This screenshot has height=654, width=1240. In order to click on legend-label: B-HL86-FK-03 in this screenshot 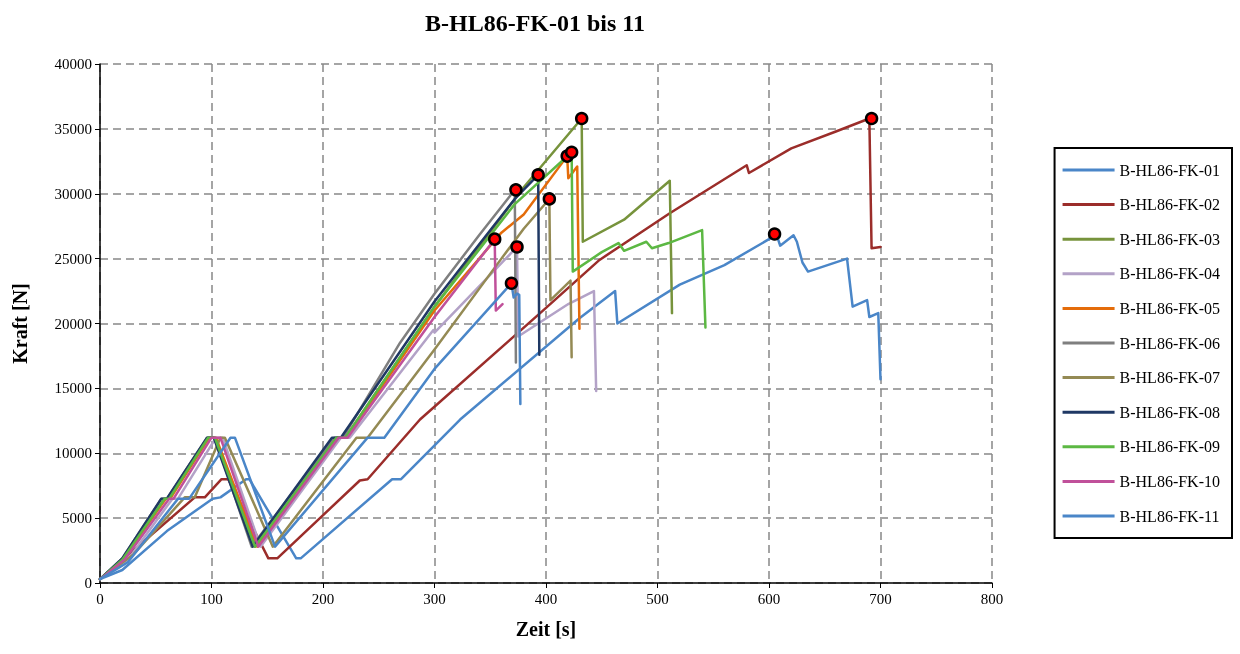, I will do `click(1169, 239)`.